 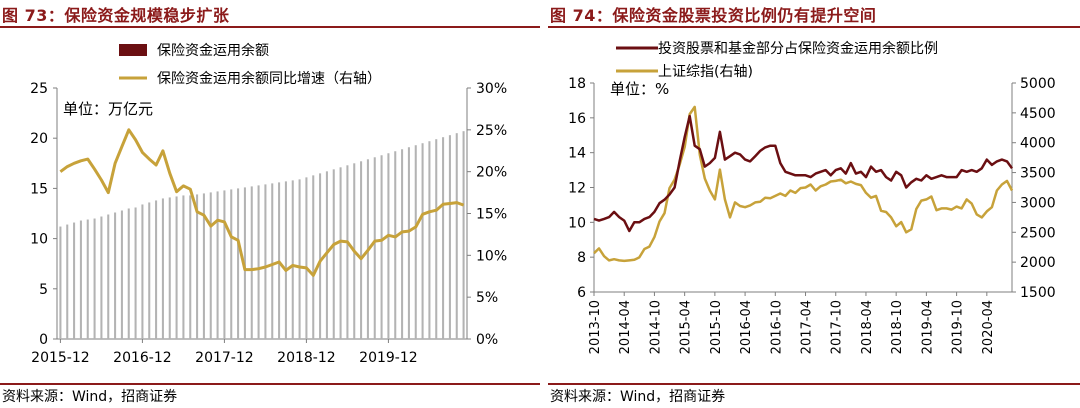 What do you see at coordinates (716, 327) in the screenshot?
I see `x-tick-label: 2015-10` at bounding box center [716, 327].